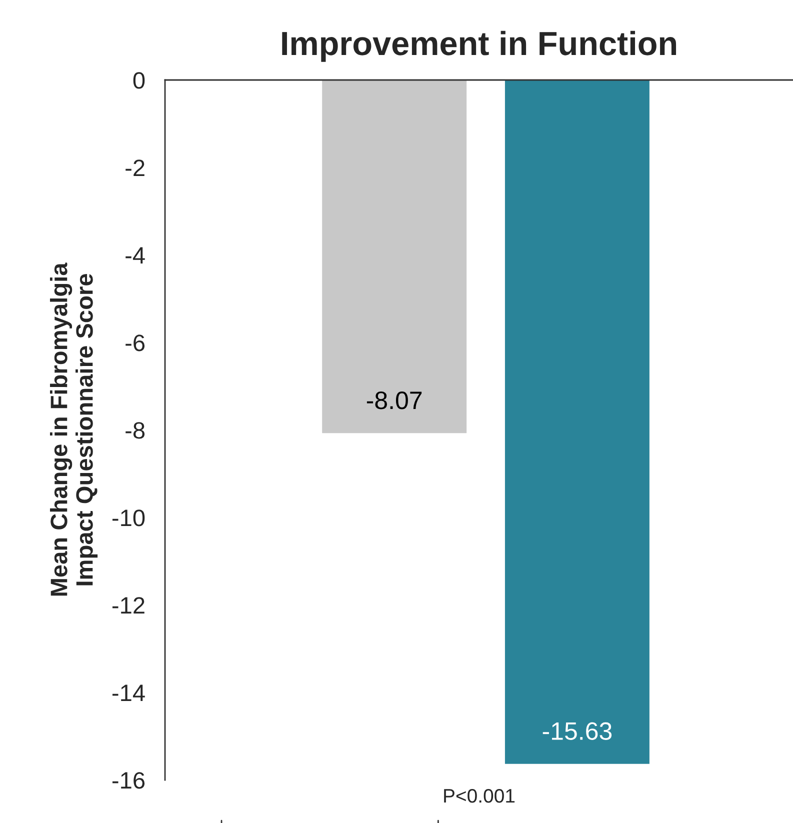 This screenshot has width=793, height=823. Describe the element at coordinates (135, 255) in the screenshot. I see `y-tick-label: -4` at that location.